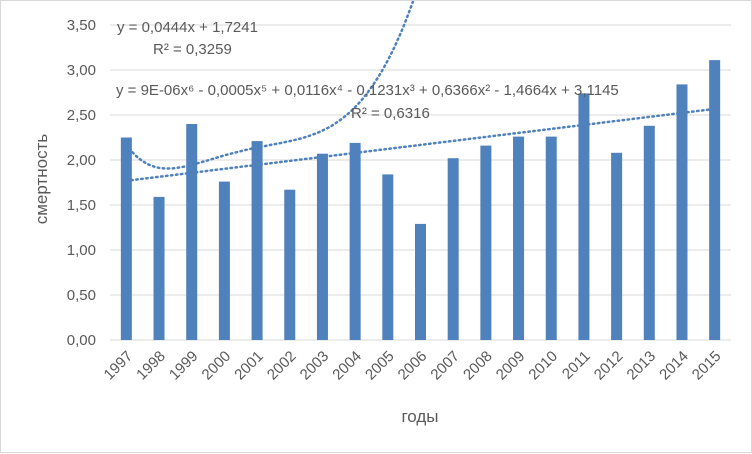 This screenshot has height=454, width=752. Describe the element at coordinates (617, 246) in the screenshot. I see `bar-2012` at that location.